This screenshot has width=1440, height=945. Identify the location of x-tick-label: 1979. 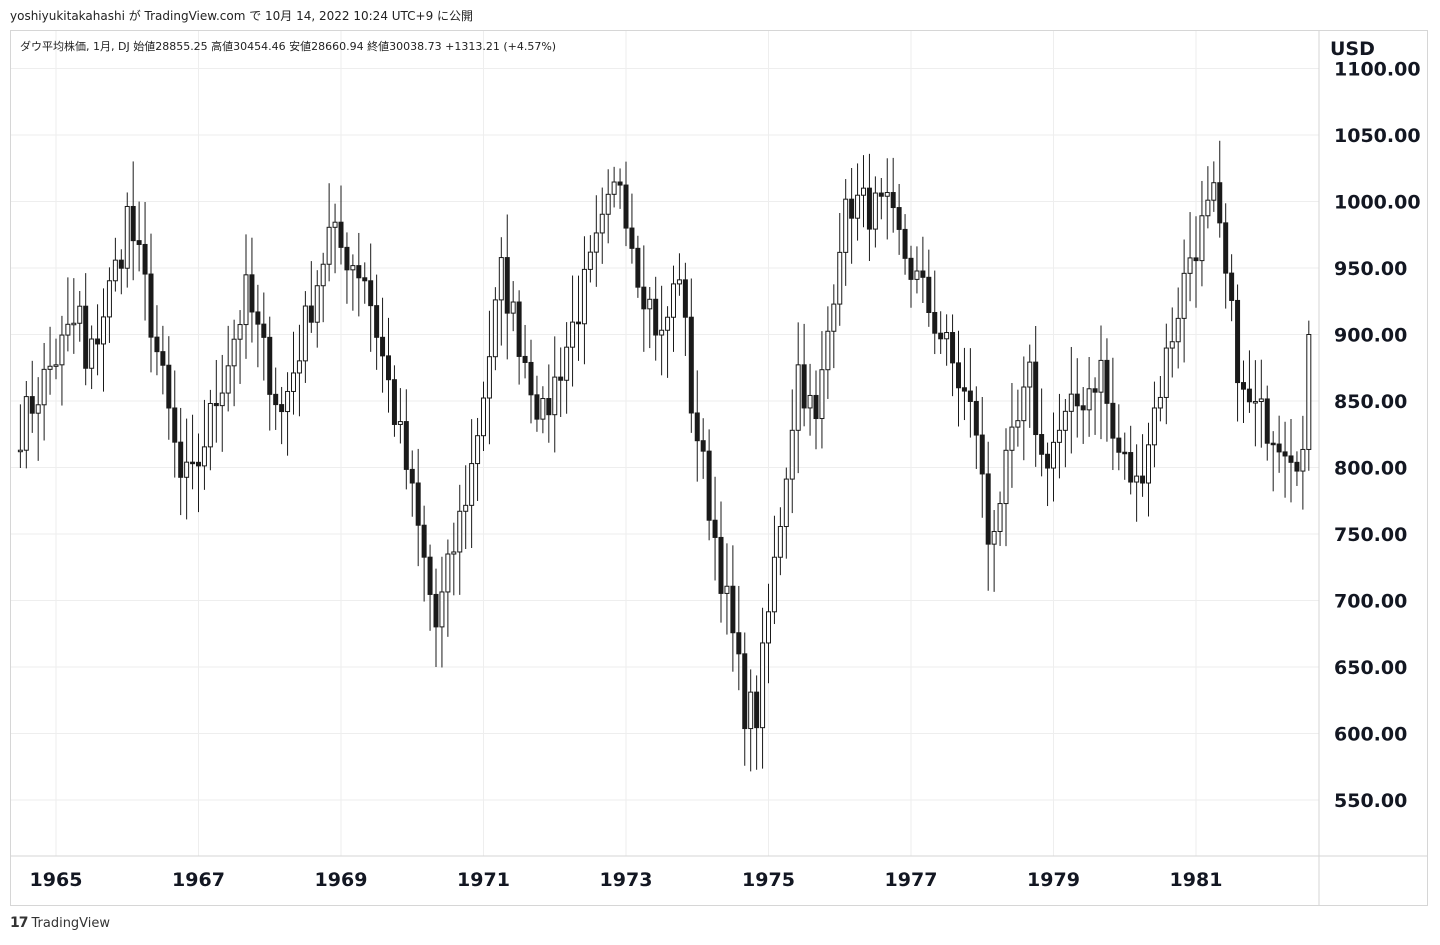
(1053, 880).